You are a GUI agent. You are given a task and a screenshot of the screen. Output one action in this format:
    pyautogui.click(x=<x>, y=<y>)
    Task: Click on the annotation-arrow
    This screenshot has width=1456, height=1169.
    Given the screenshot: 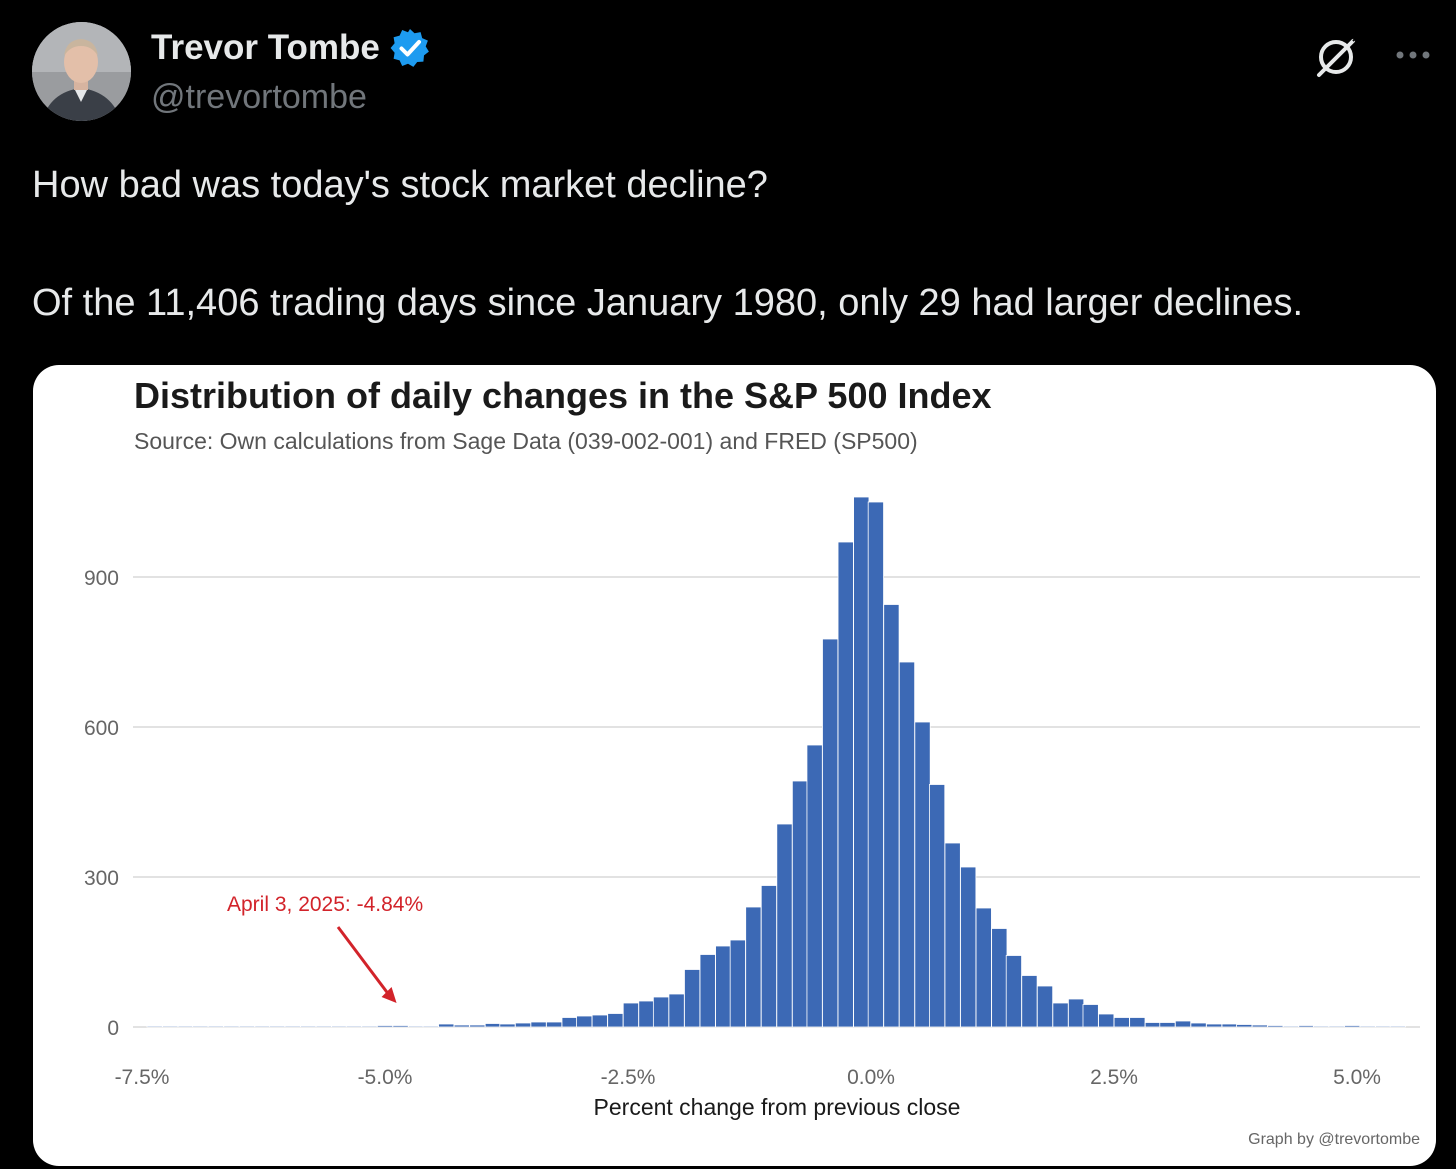 What is the action you would take?
    pyautogui.click(x=364, y=962)
    